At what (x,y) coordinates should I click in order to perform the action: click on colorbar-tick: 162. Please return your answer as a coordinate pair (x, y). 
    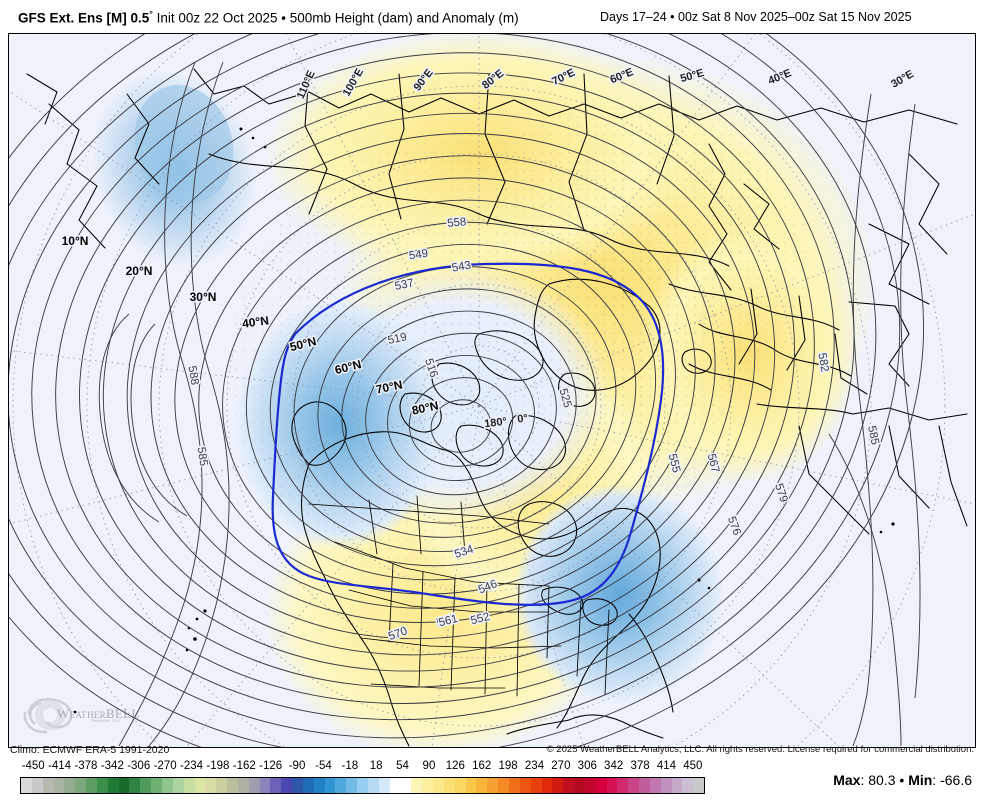
    Looking at the image, I should click on (482, 766).